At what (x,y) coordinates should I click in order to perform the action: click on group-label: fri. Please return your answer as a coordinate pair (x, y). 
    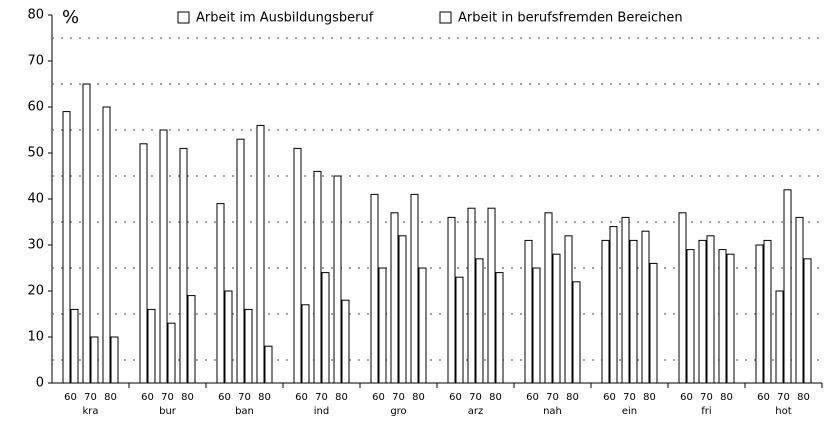
    Looking at the image, I should click on (706, 411).